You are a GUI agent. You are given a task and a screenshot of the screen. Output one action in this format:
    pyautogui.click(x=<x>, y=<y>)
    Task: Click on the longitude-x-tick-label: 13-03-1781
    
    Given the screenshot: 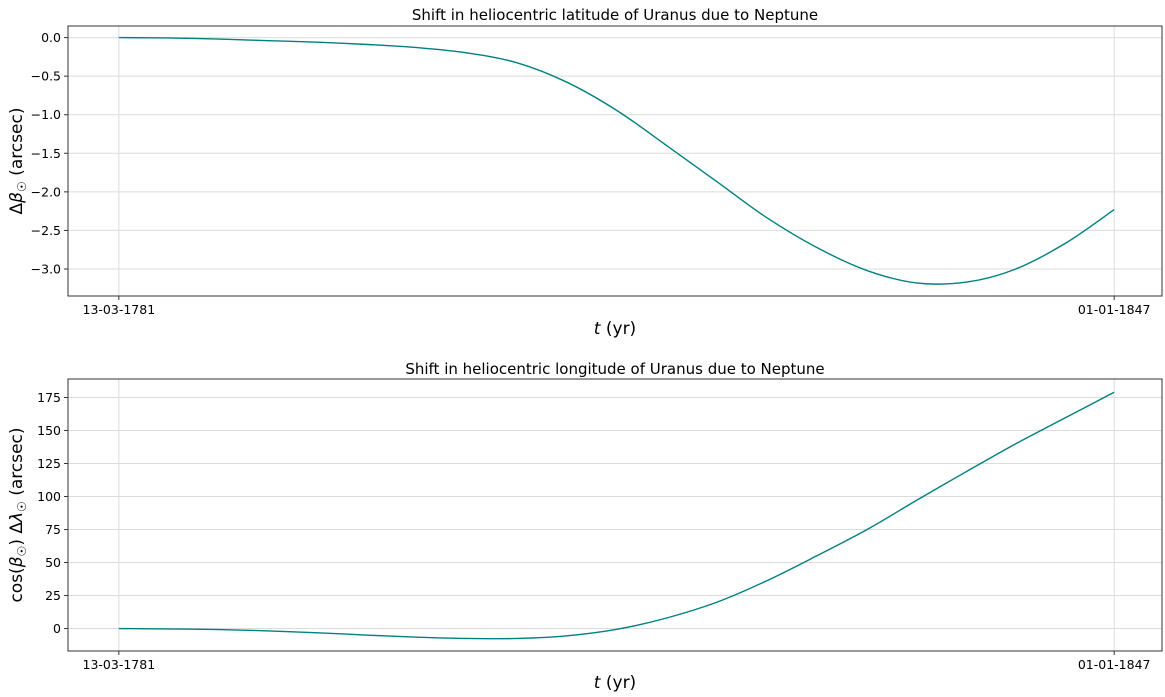 What is the action you would take?
    pyautogui.click(x=119, y=664)
    